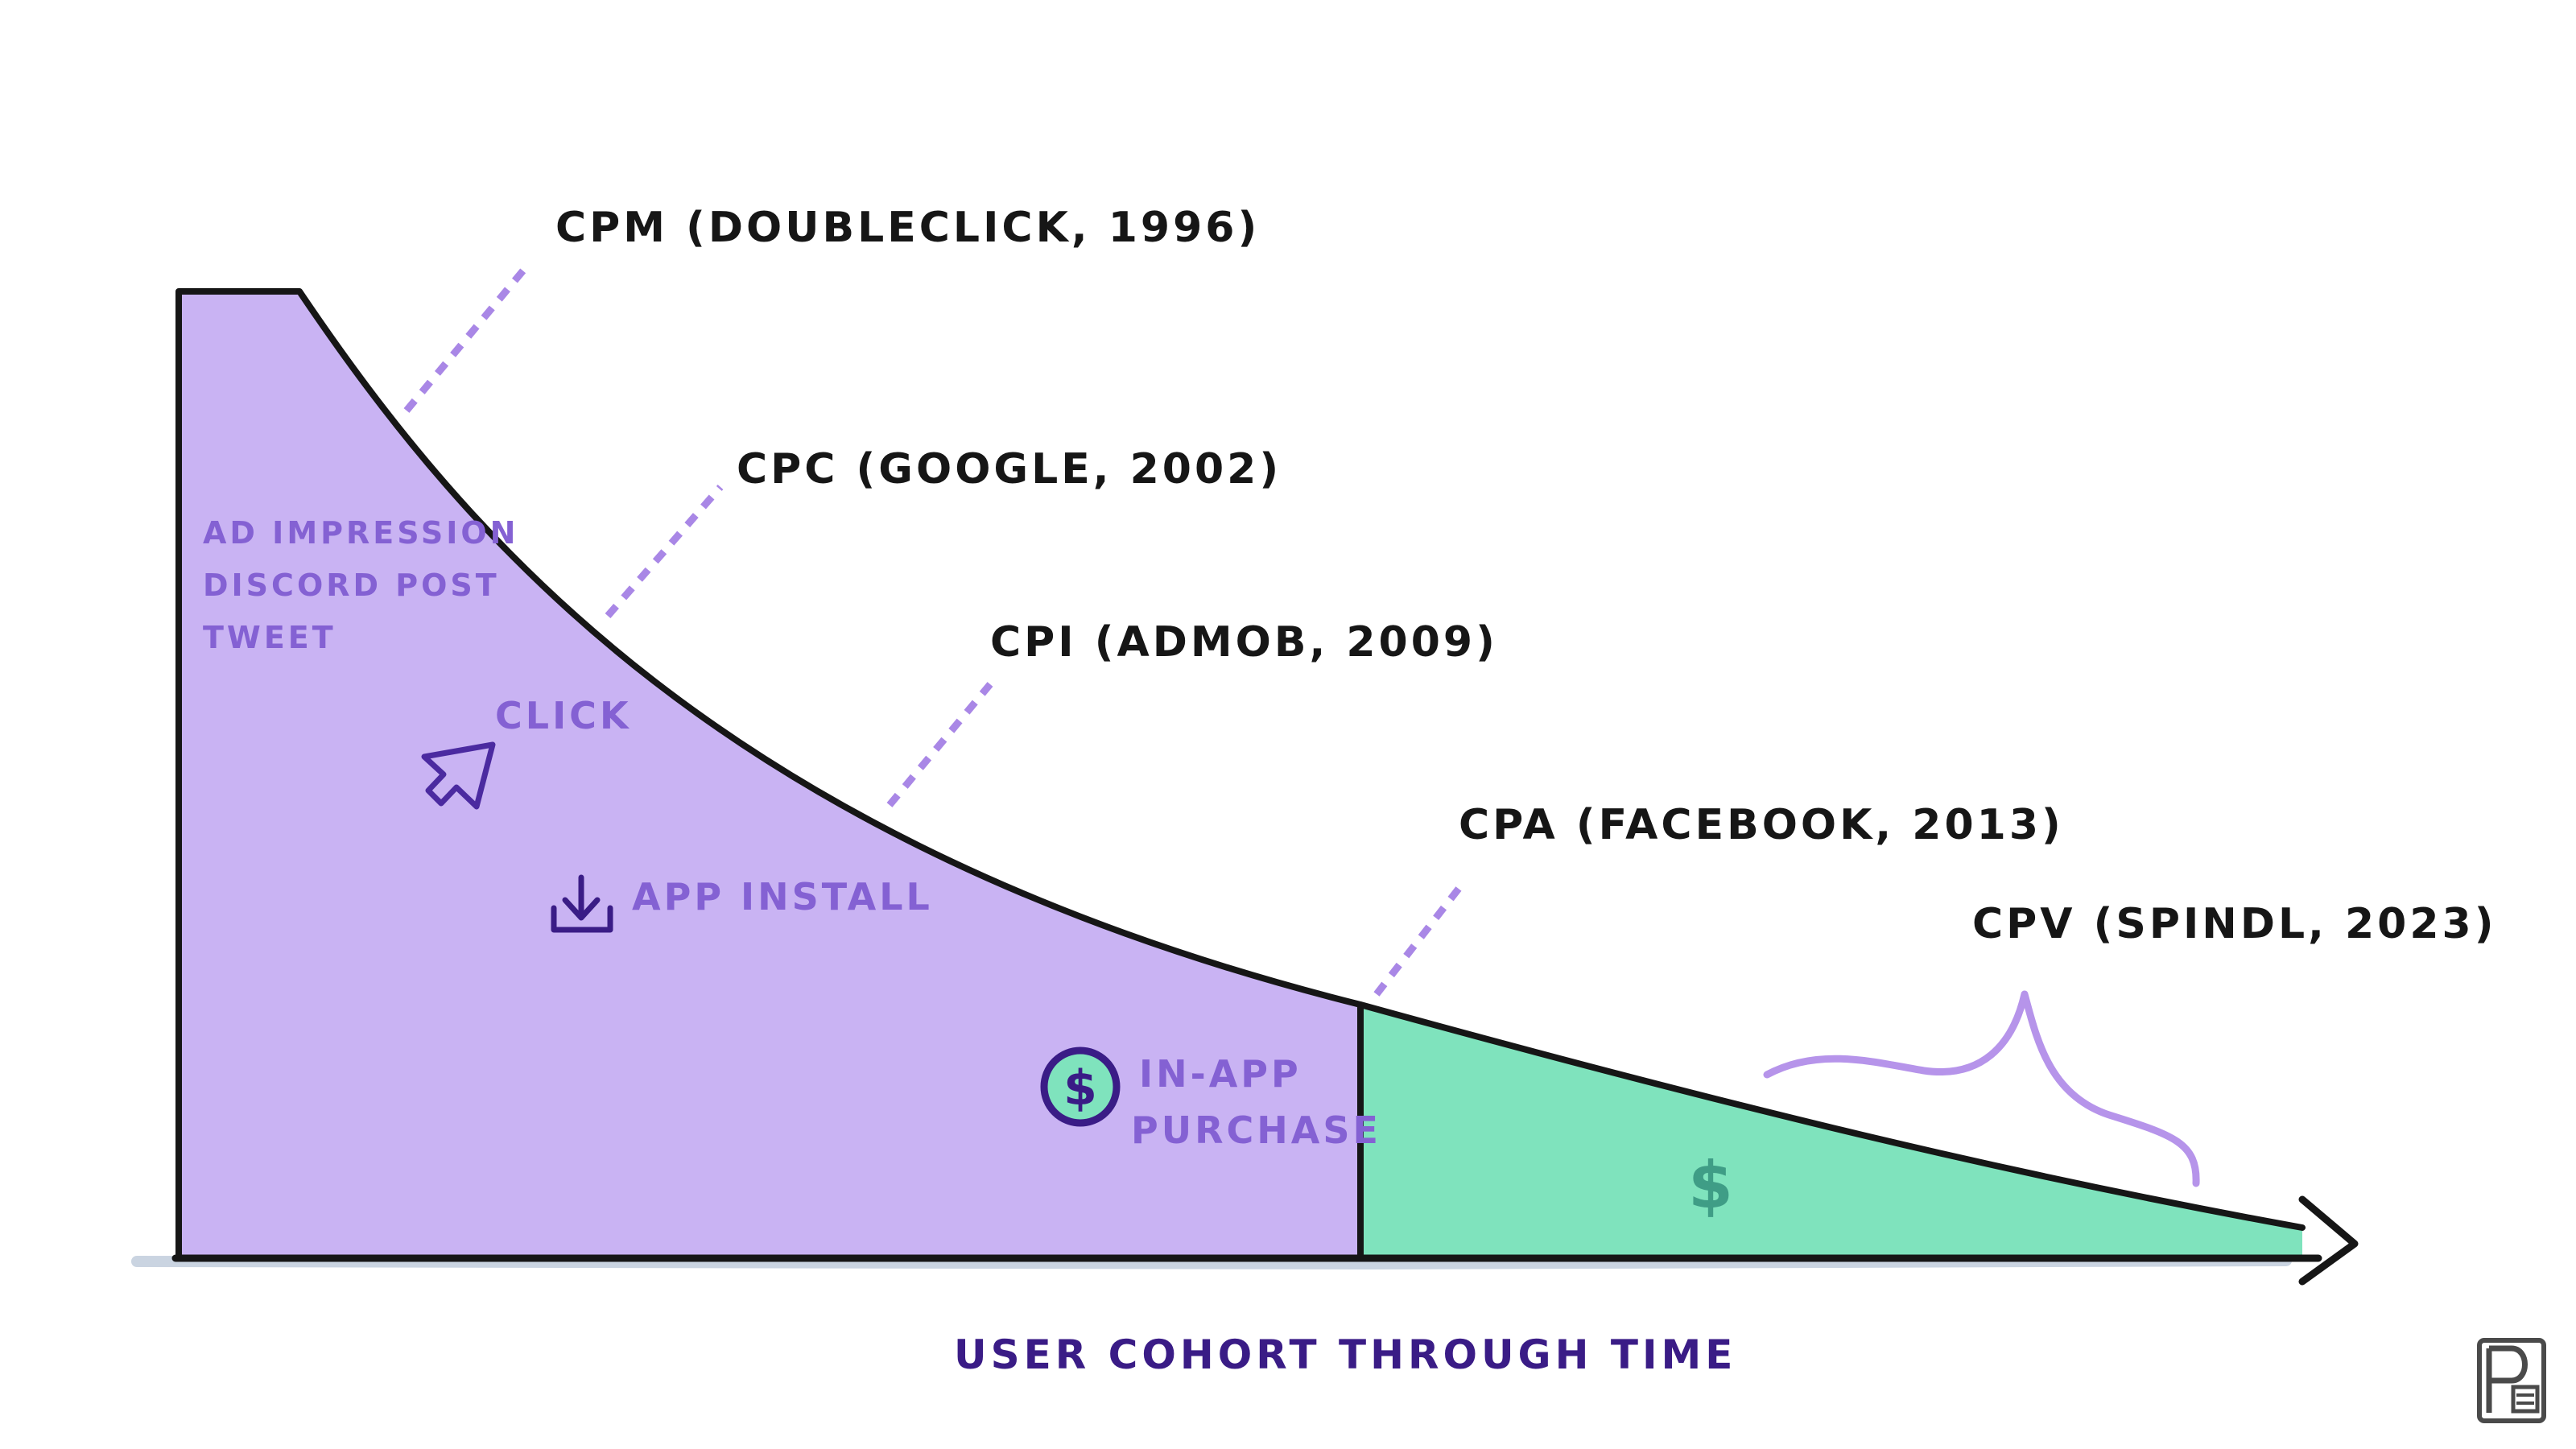 The width and height of the screenshot is (2576, 1449). I want to click on cpc-label: CPC (GOOGLE, 2002), so click(1009, 469).